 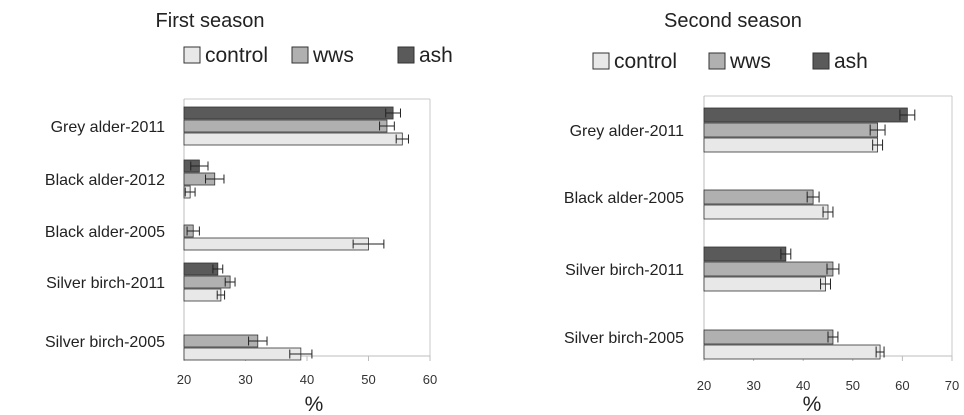 I want to click on chart1-category-label: Silver birch-2005, so click(x=105, y=342).